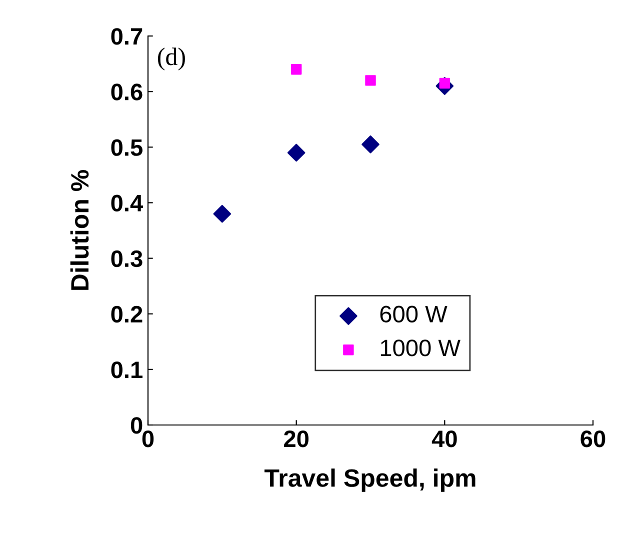 The width and height of the screenshot is (618, 540). What do you see at coordinates (414, 314) in the screenshot?
I see `legend-label: 600 W` at bounding box center [414, 314].